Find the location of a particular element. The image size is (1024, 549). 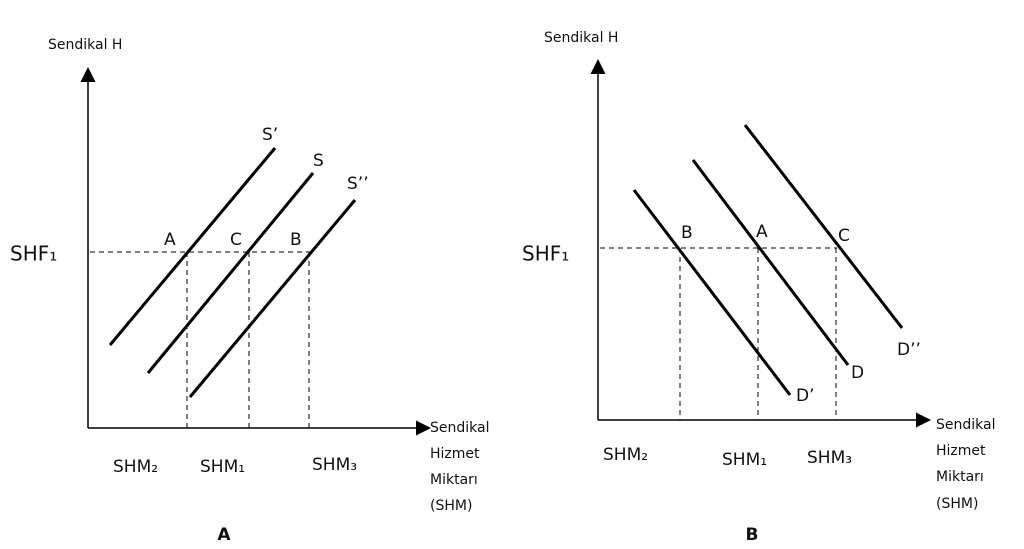

curve-label: D’’ is located at coordinates (909, 350).